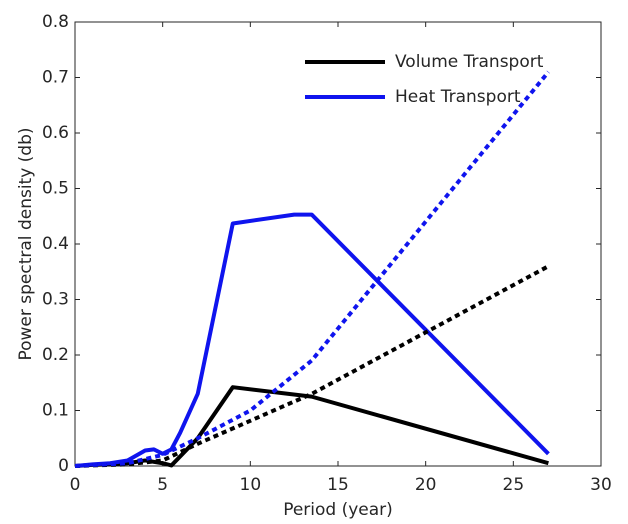  What do you see at coordinates (55, 300) in the screenshot?
I see `y-tick-label: 0.3` at bounding box center [55, 300].